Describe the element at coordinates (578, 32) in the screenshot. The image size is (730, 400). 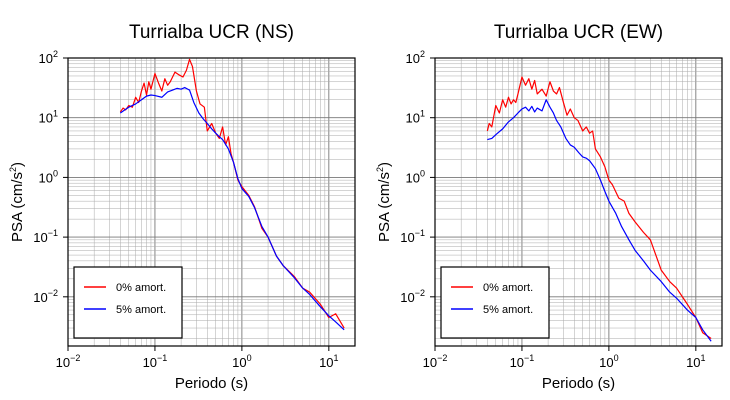
I see `chart-title: Turrialba UCR (EW)` at that location.